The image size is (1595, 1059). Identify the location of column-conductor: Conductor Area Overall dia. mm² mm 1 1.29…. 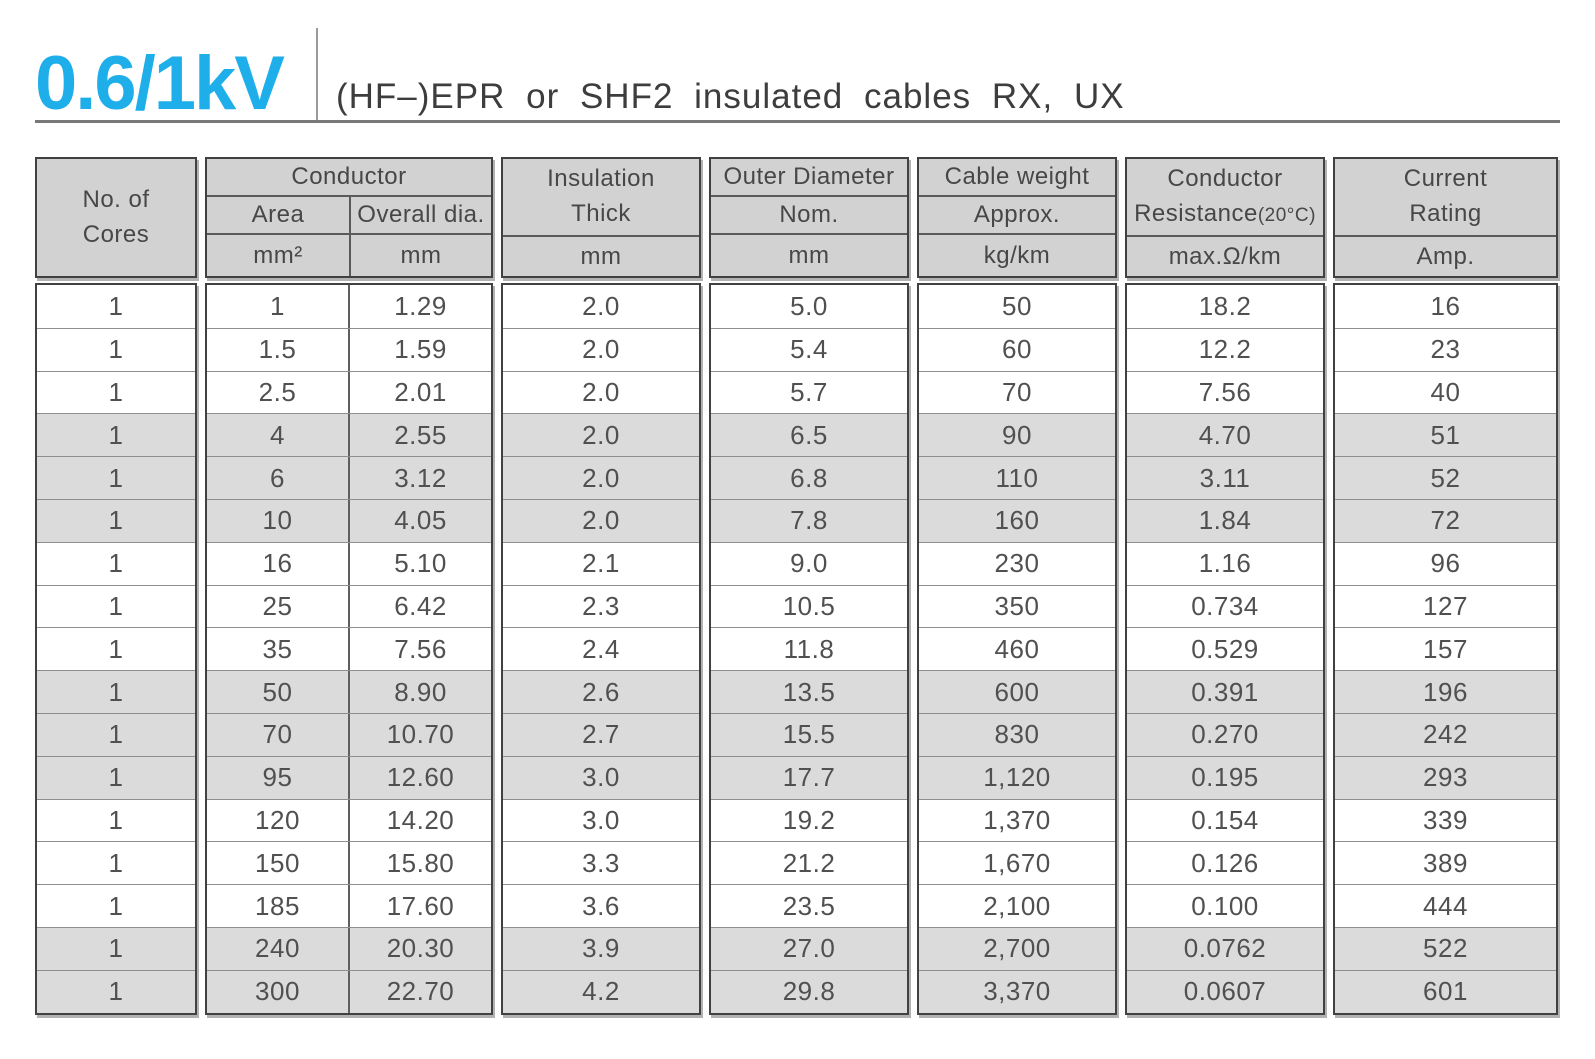
(349, 586).